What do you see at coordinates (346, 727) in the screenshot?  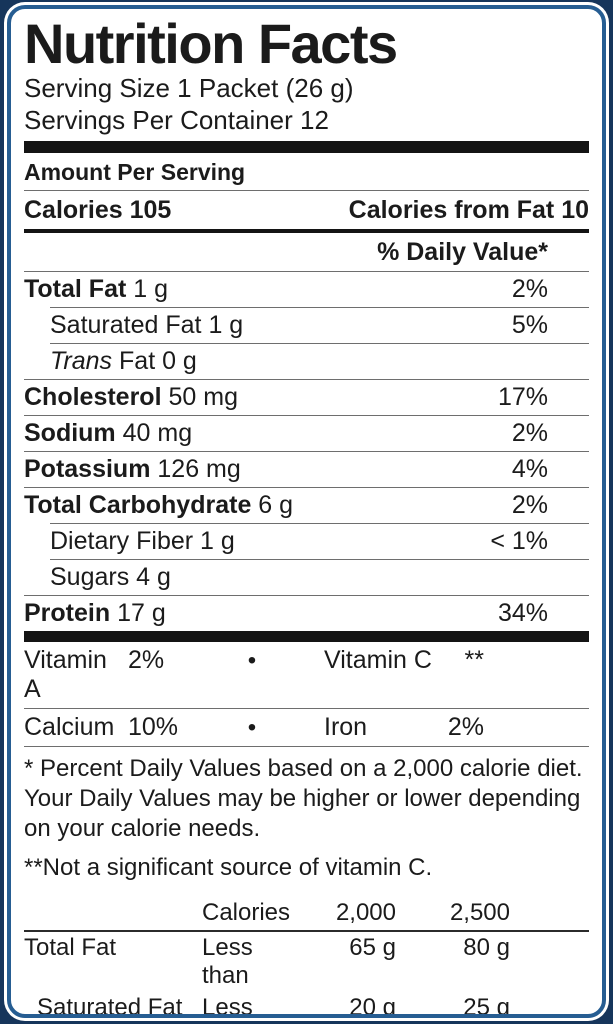 I see `vitamin-name: Iron` at bounding box center [346, 727].